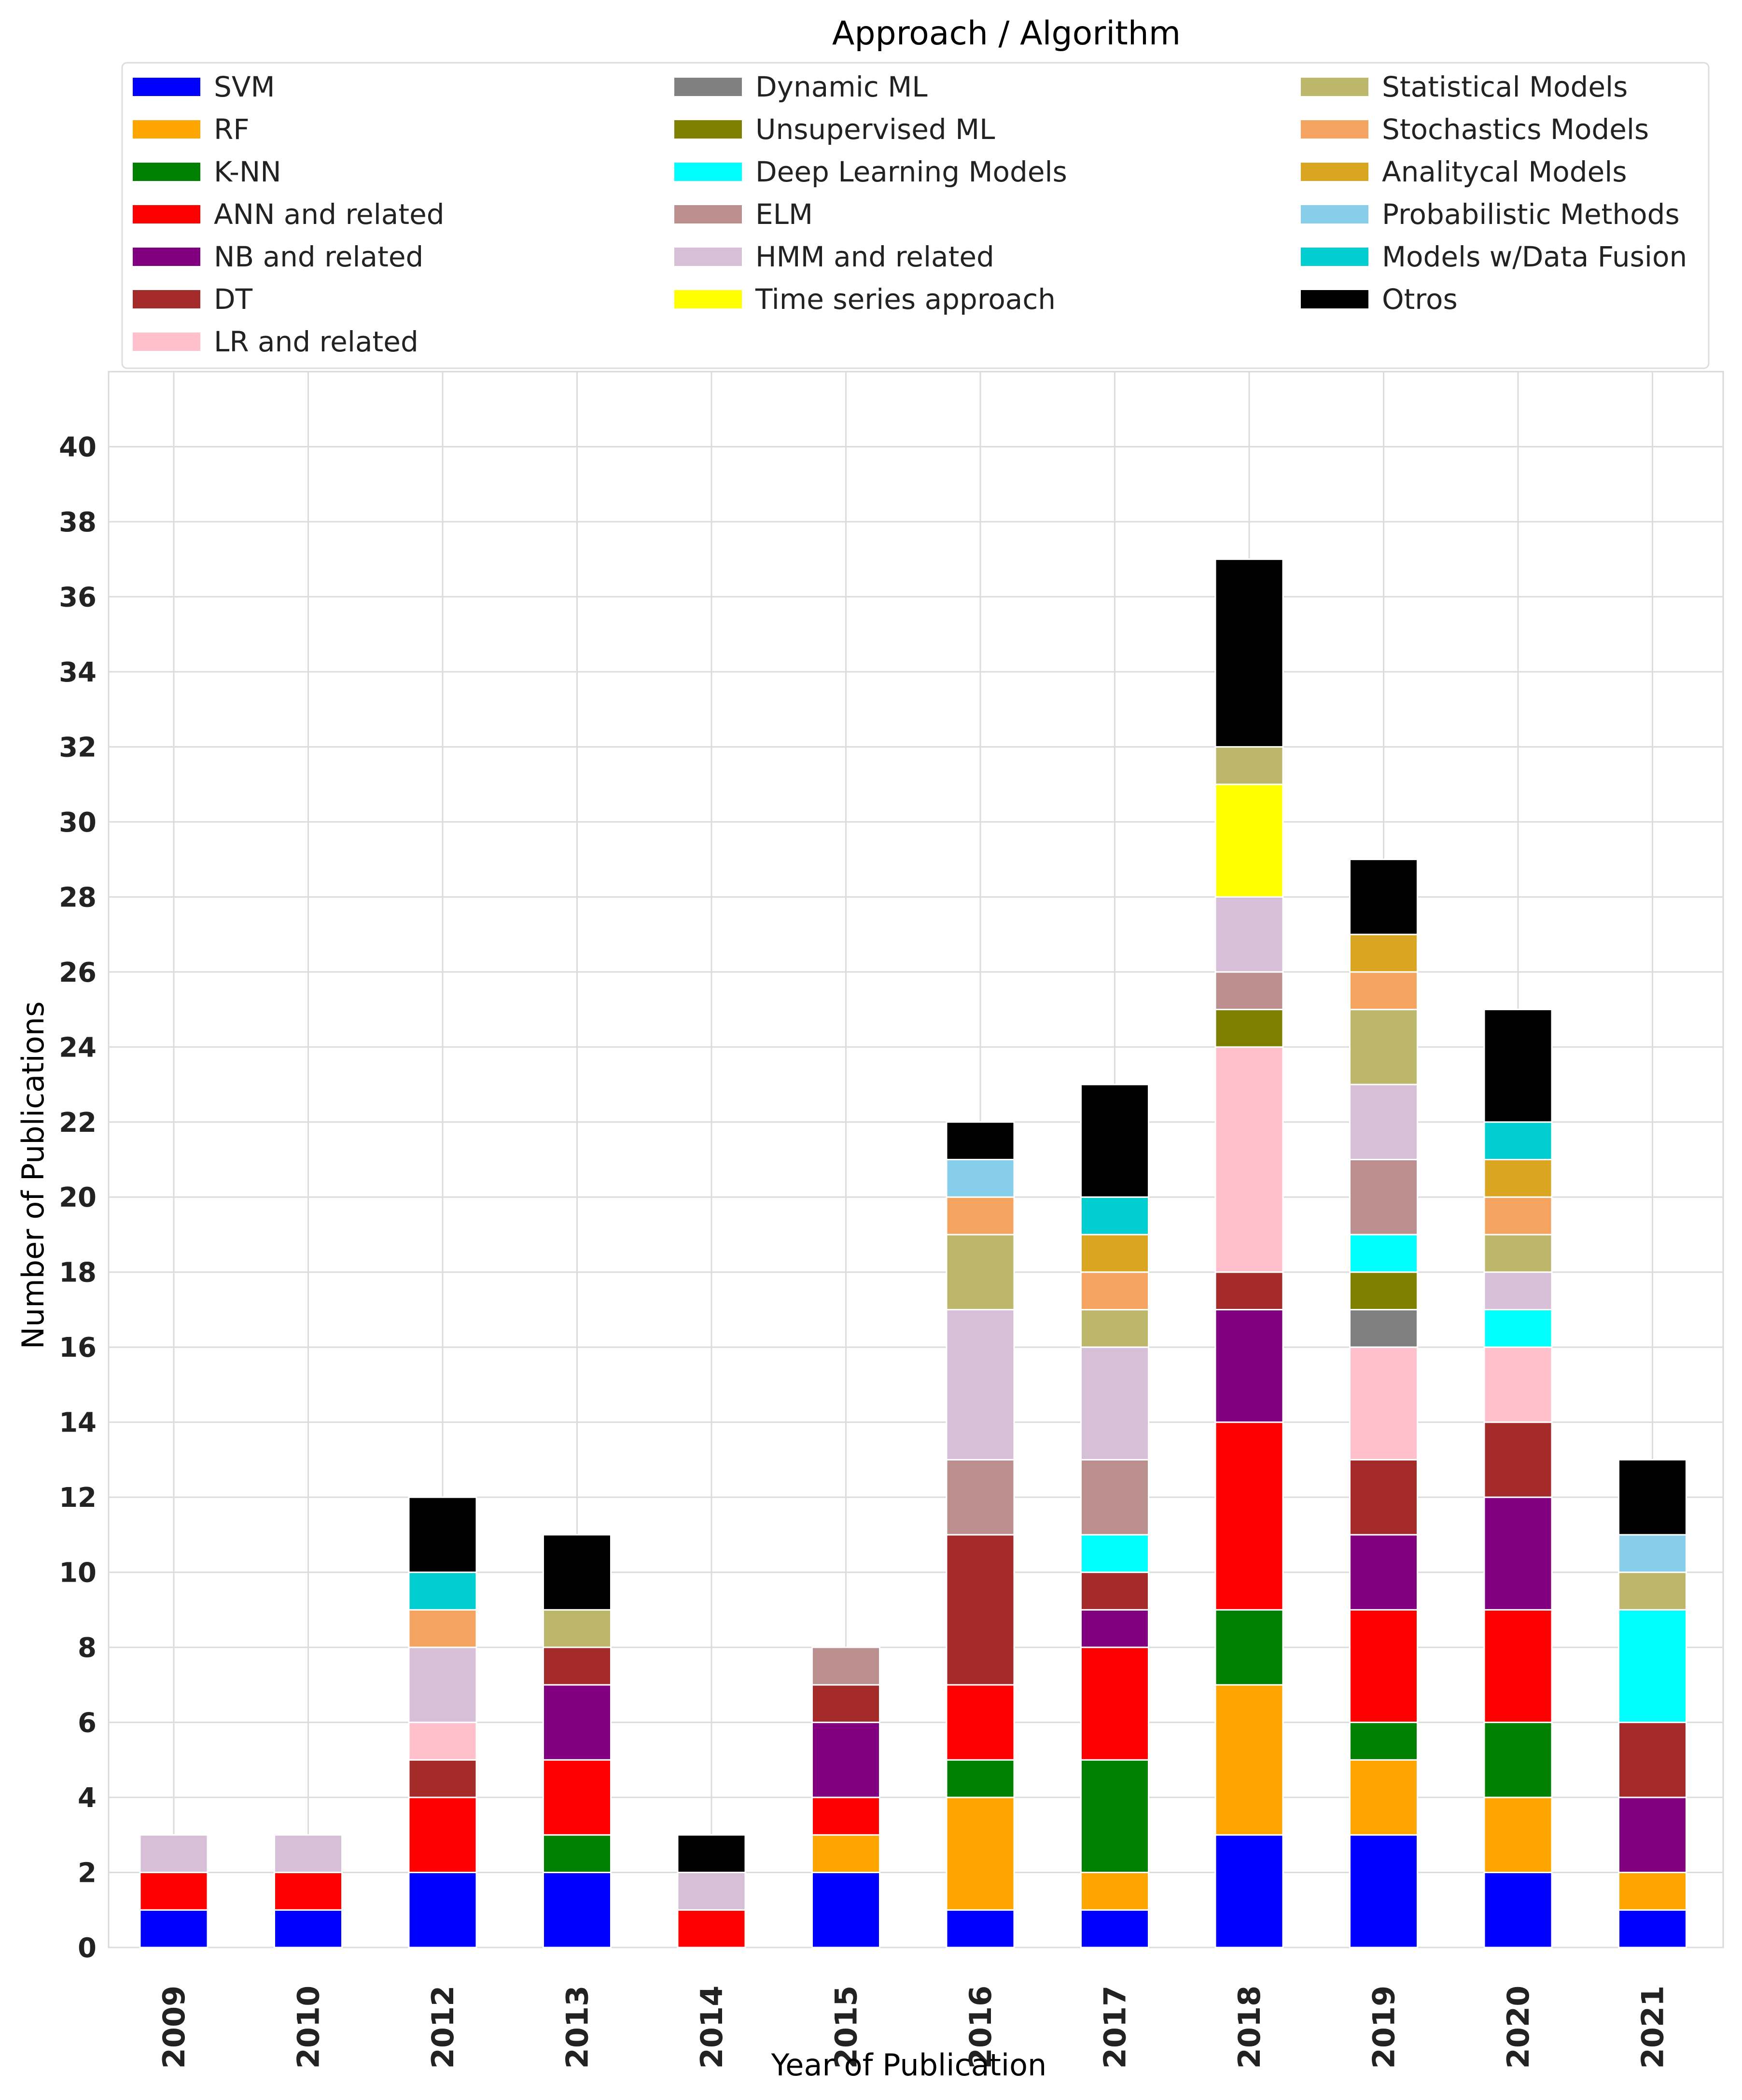  What do you see at coordinates (708, 214) in the screenshot?
I see `legend-swatch-elm` at bounding box center [708, 214].